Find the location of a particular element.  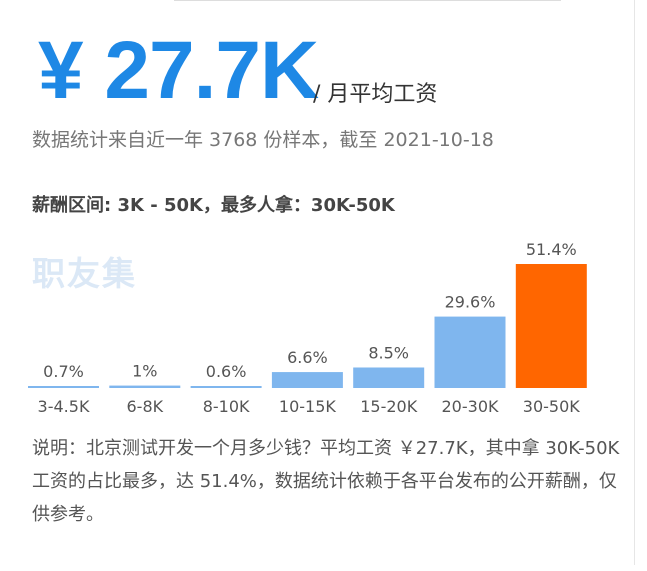

category-label: 8-10K is located at coordinates (226, 406).